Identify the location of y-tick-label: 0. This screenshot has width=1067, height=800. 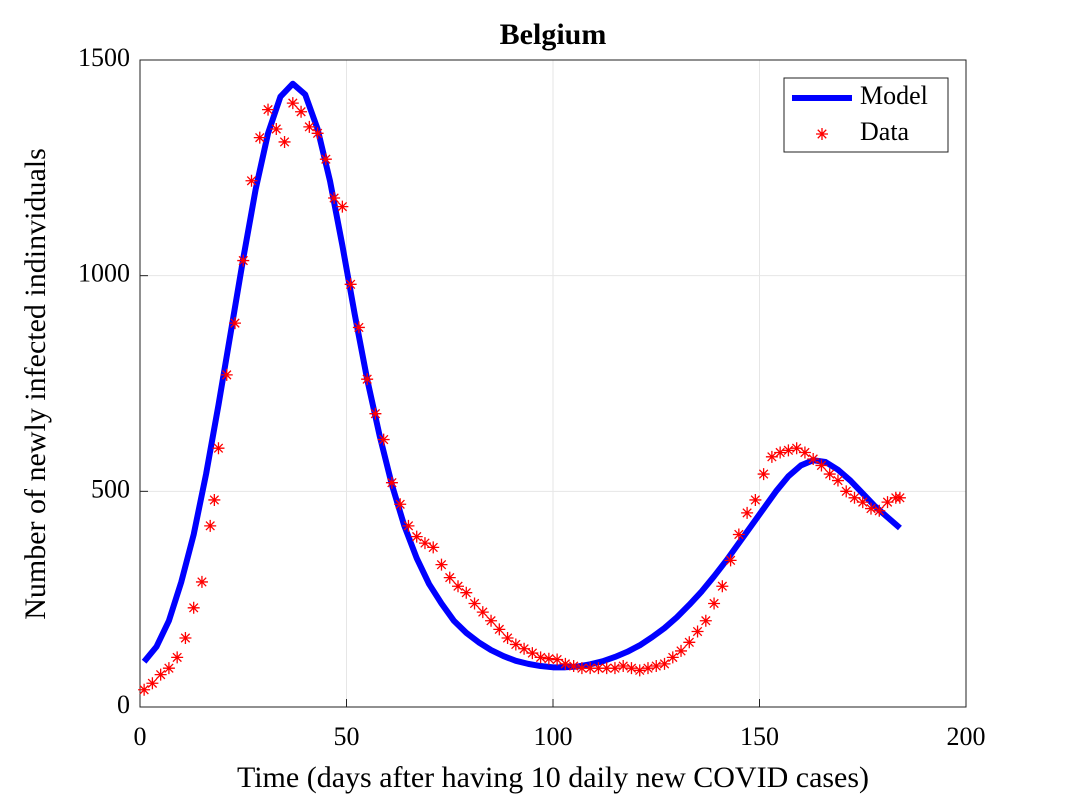
(123, 704).